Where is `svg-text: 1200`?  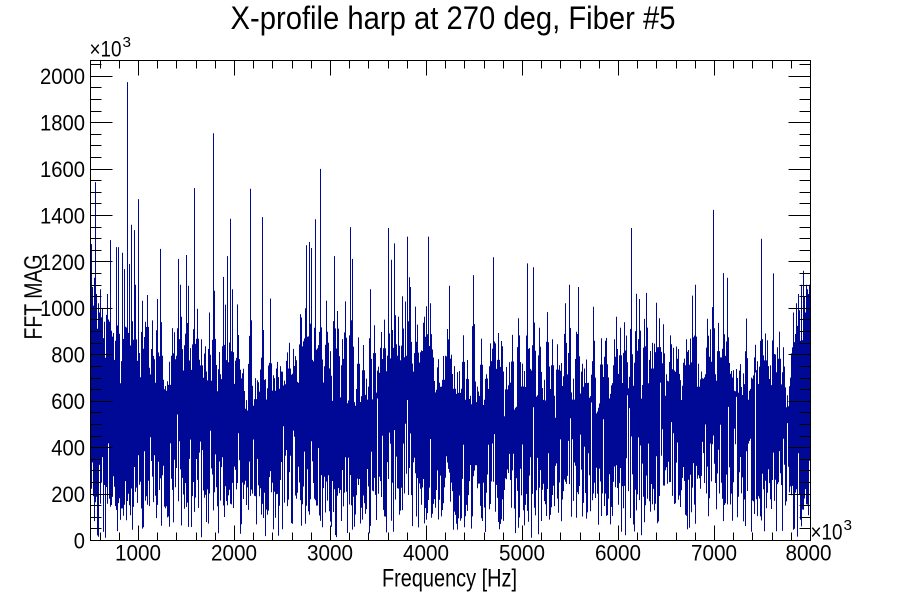
svg-text: 1200 is located at coordinates (62, 262).